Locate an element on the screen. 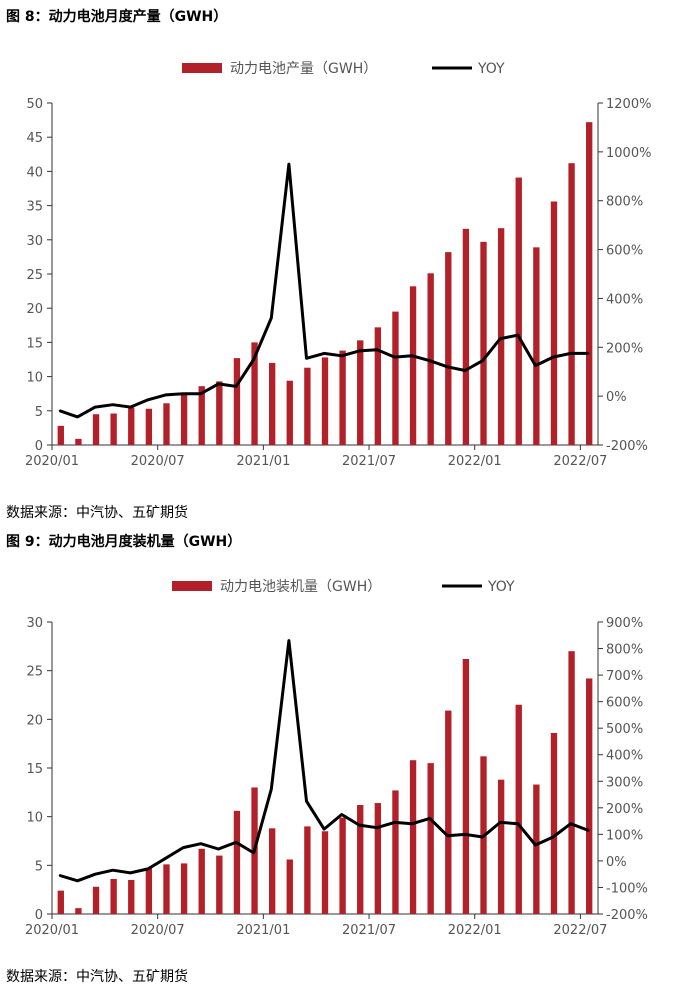  right-tick-label: -100% is located at coordinates (627, 888).